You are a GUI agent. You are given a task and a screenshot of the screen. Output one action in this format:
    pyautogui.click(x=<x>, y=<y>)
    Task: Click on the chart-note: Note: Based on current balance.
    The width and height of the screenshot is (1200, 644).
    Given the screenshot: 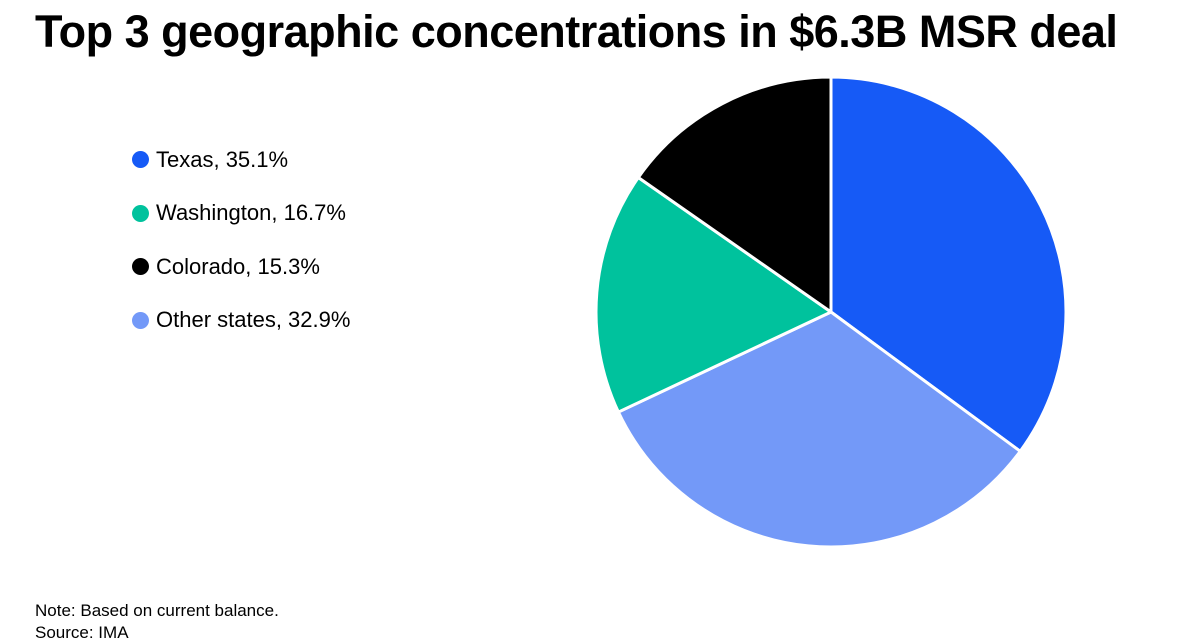 What is the action you would take?
    pyautogui.click(x=157, y=610)
    